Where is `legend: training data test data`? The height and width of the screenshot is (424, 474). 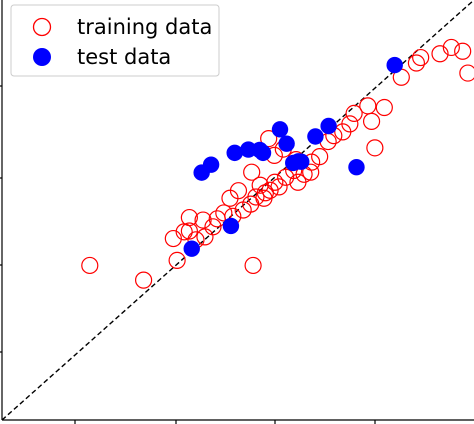
legend: training data test data is located at coordinates (115, 40).